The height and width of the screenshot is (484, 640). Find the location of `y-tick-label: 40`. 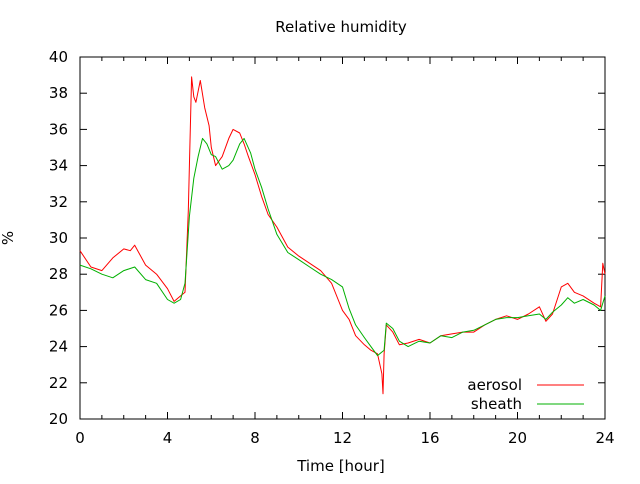

y-tick-label: 40 is located at coordinates (58, 57).